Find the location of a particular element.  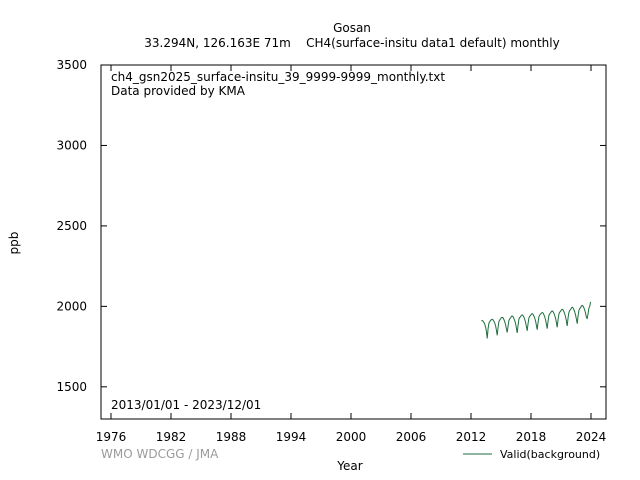

series-line-valid-background is located at coordinates (536, 320).